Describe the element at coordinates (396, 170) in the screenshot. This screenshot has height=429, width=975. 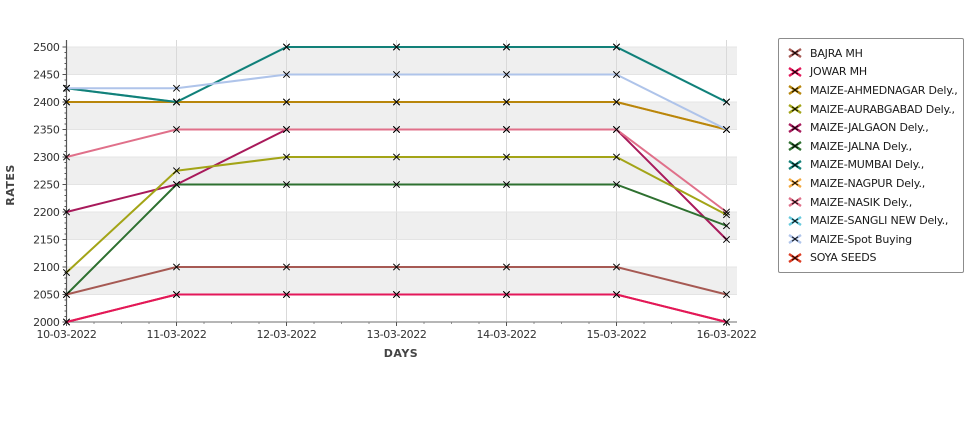
I see `series-maize-nasik-dely` at that location.